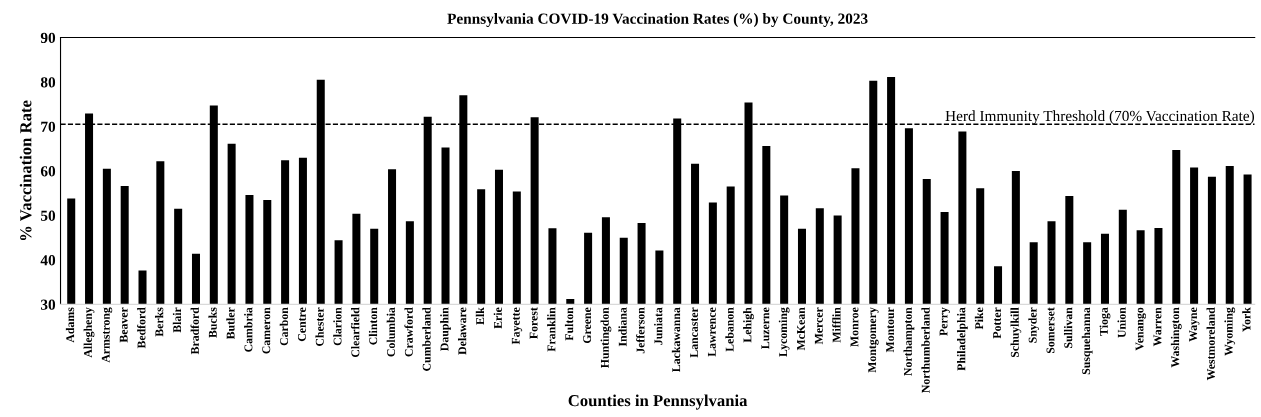  I want to click on y-tick-label: 60, so click(48, 171).